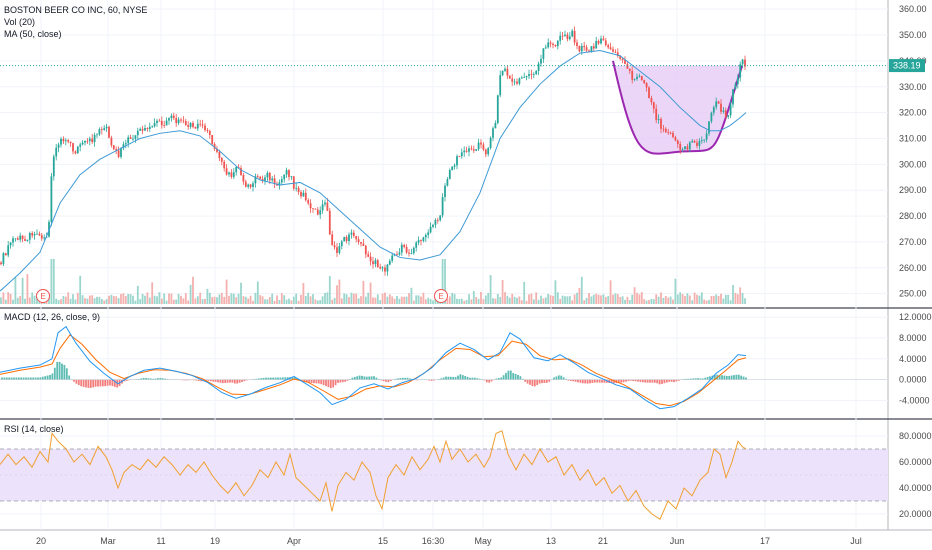 This screenshot has height=550, width=932. What do you see at coordinates (34, 429) in the screenshot?
I see `rsi-indicator-label: RSI (14, close)` at bounding box center [34, 429].